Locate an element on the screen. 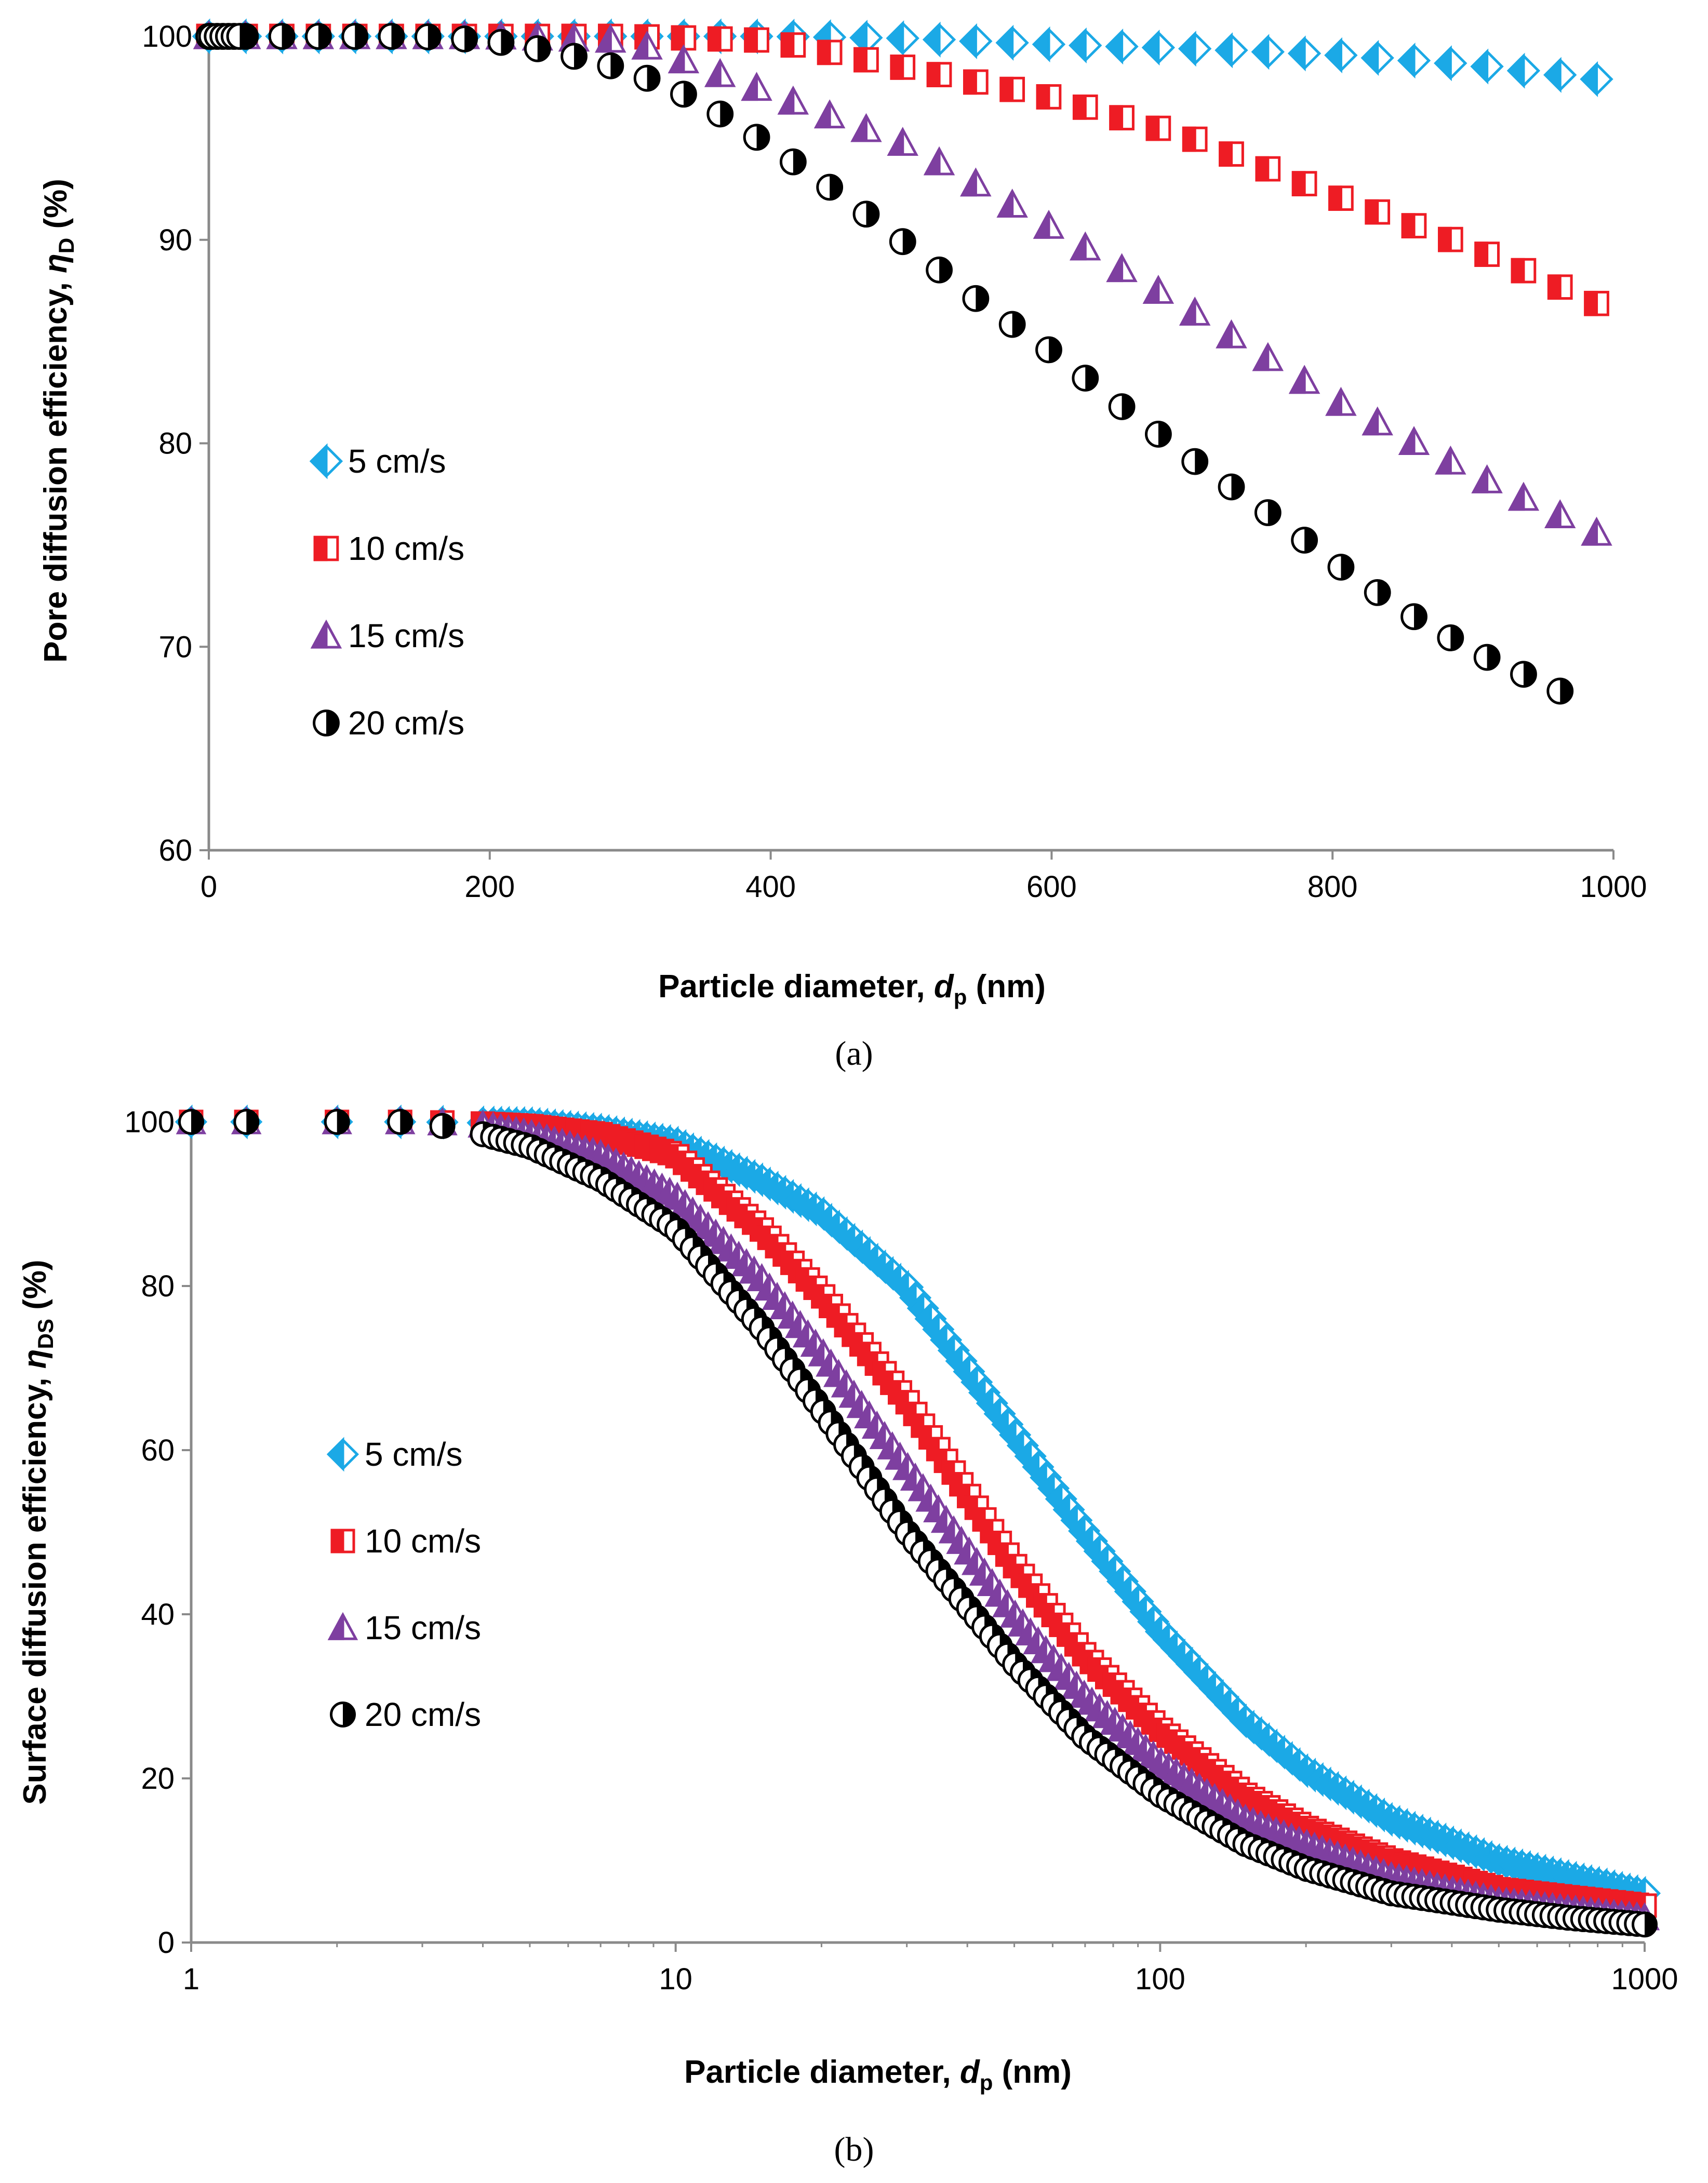  series-10-cm-s is located at coordinates (902, 169).